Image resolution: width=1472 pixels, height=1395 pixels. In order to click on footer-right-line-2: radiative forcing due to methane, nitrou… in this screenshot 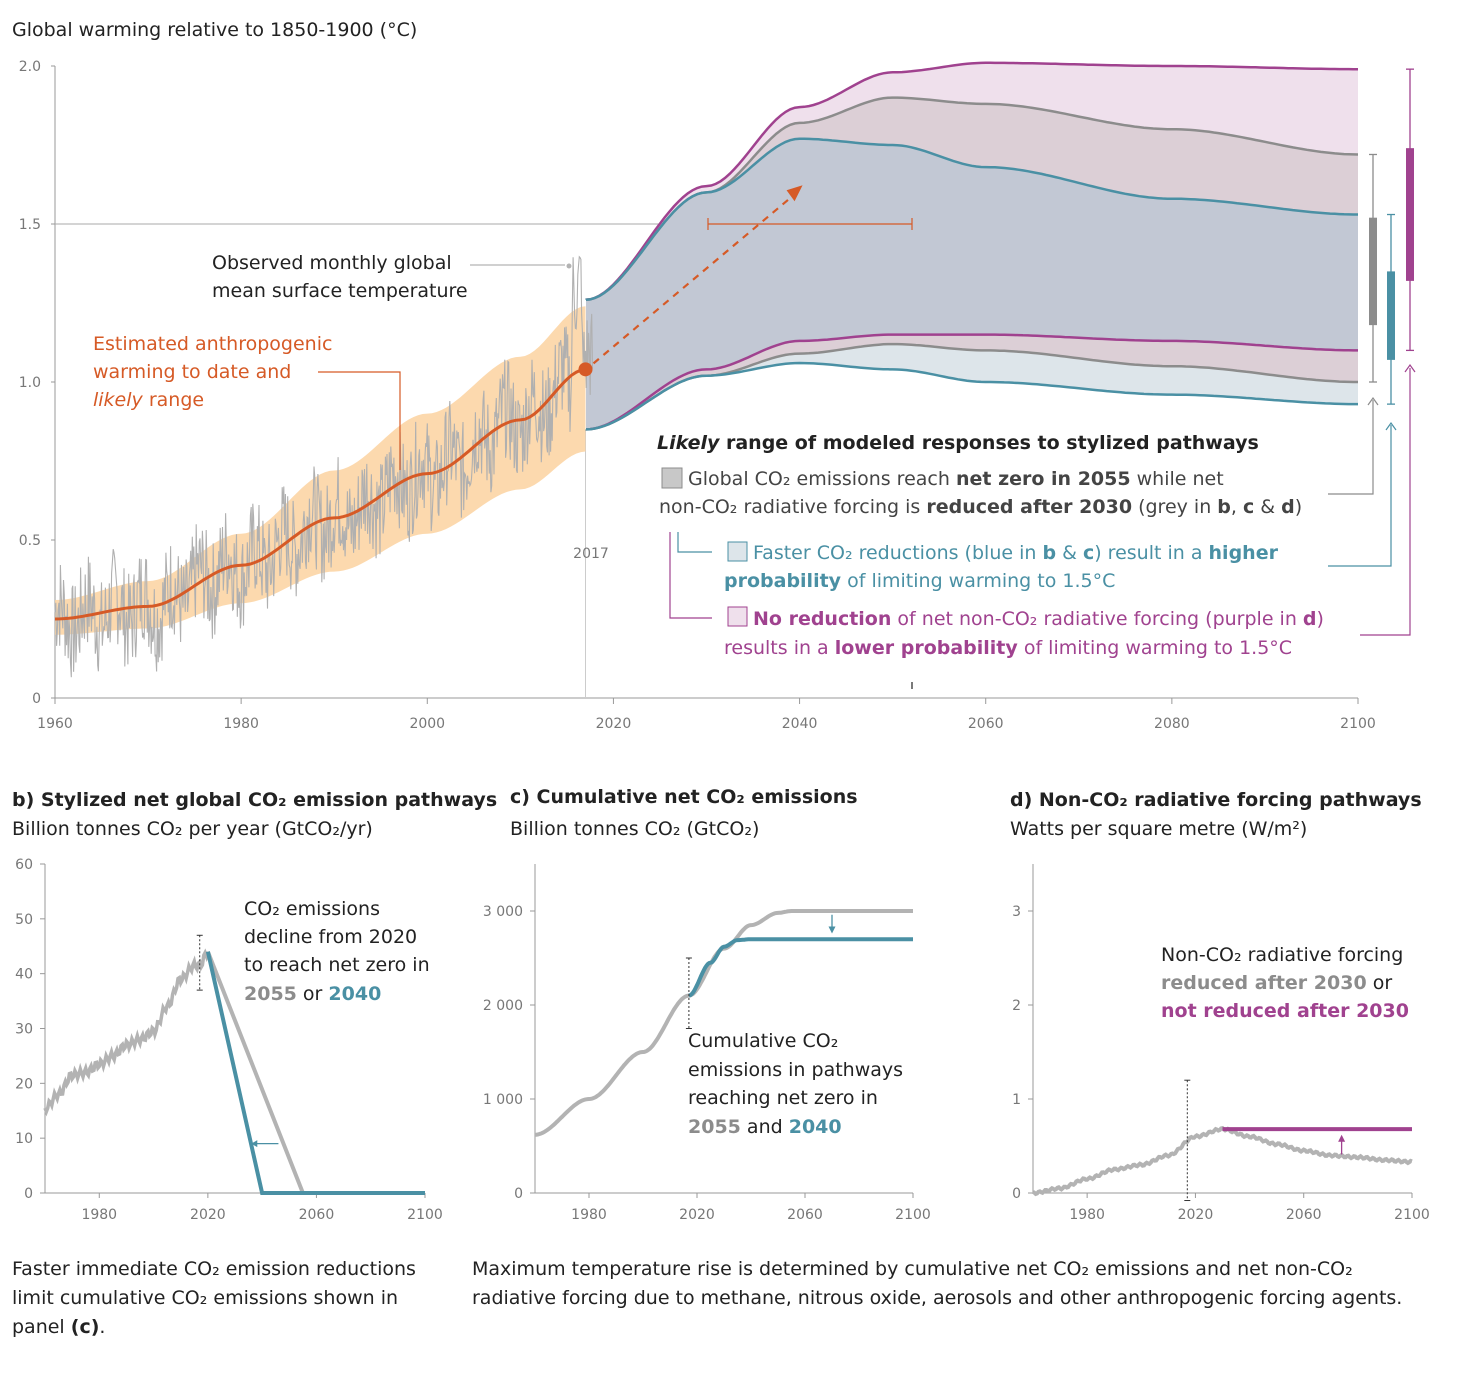, I will do `click(937, 1298)`.